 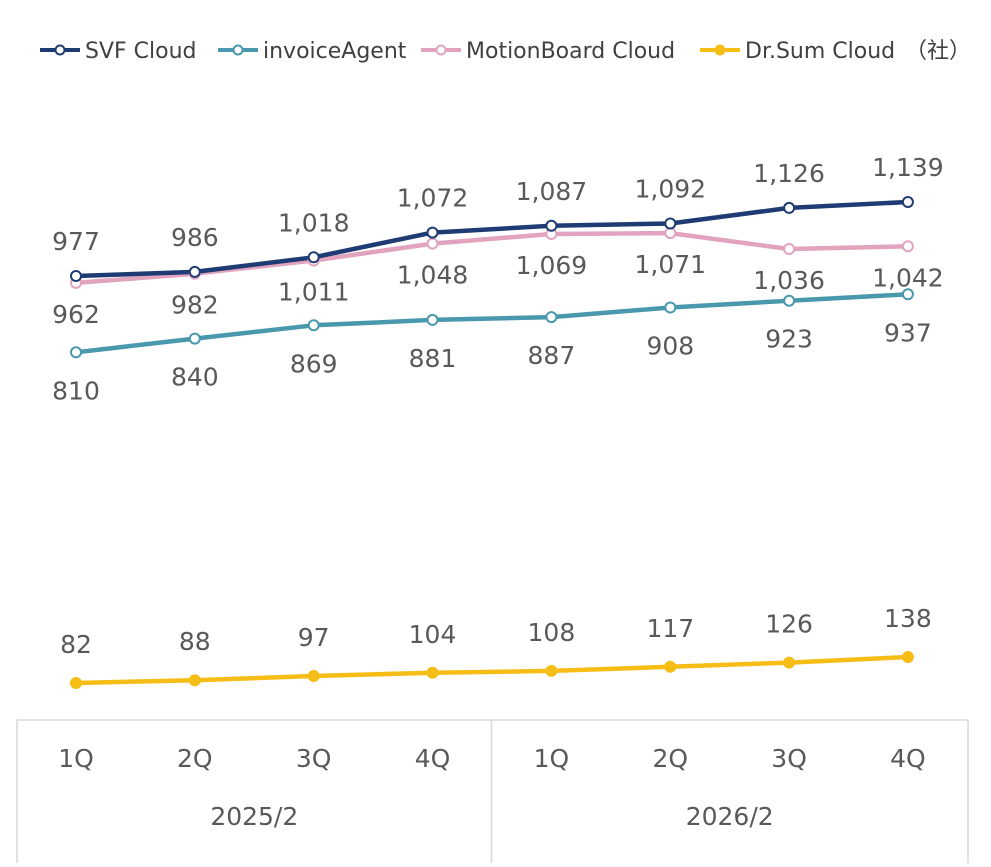 I want to click on data-label-dr-sum-cloud-5: 108, so click(x=552, y=632).